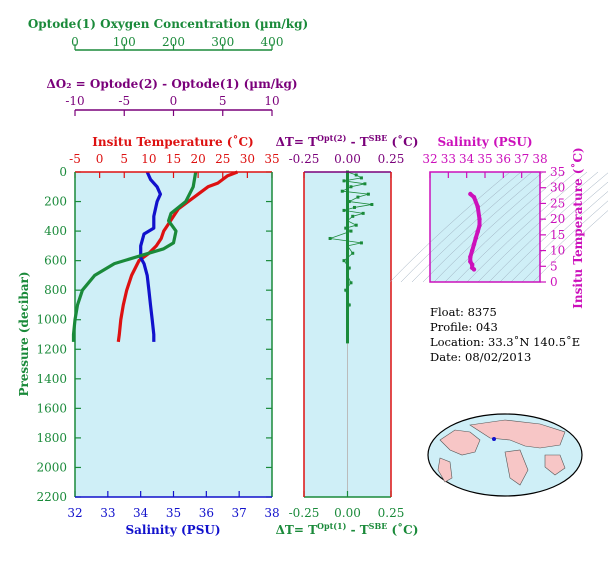 The width and height of the screenshot is (608, 562). What do you see at coordinates (503, 159) in the screenshot?
I see `ts-salinity-tick-label: 36` at bounding box center [503, 159].